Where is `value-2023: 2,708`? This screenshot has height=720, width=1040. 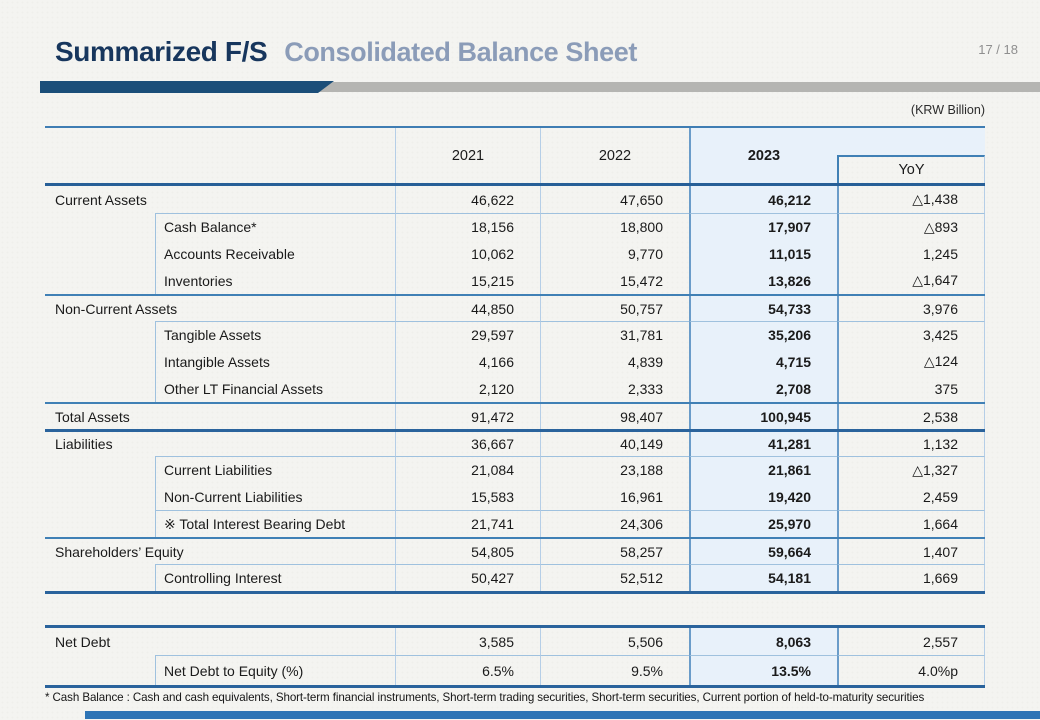 value-2023: 2,708 is located at coordinates (763, 388).